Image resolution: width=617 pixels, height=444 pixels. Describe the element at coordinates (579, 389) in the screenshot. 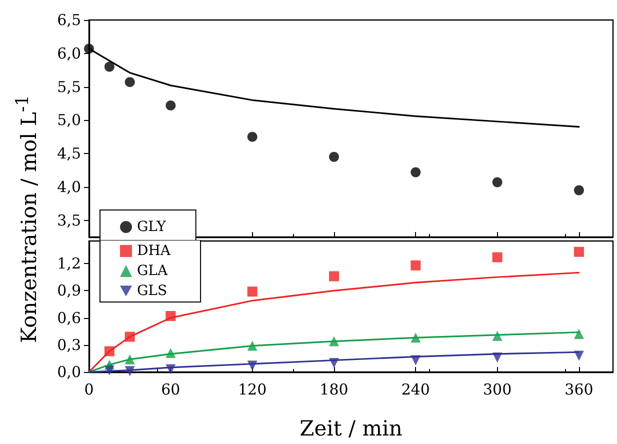

I see `x-tick-label: 360` at that location.